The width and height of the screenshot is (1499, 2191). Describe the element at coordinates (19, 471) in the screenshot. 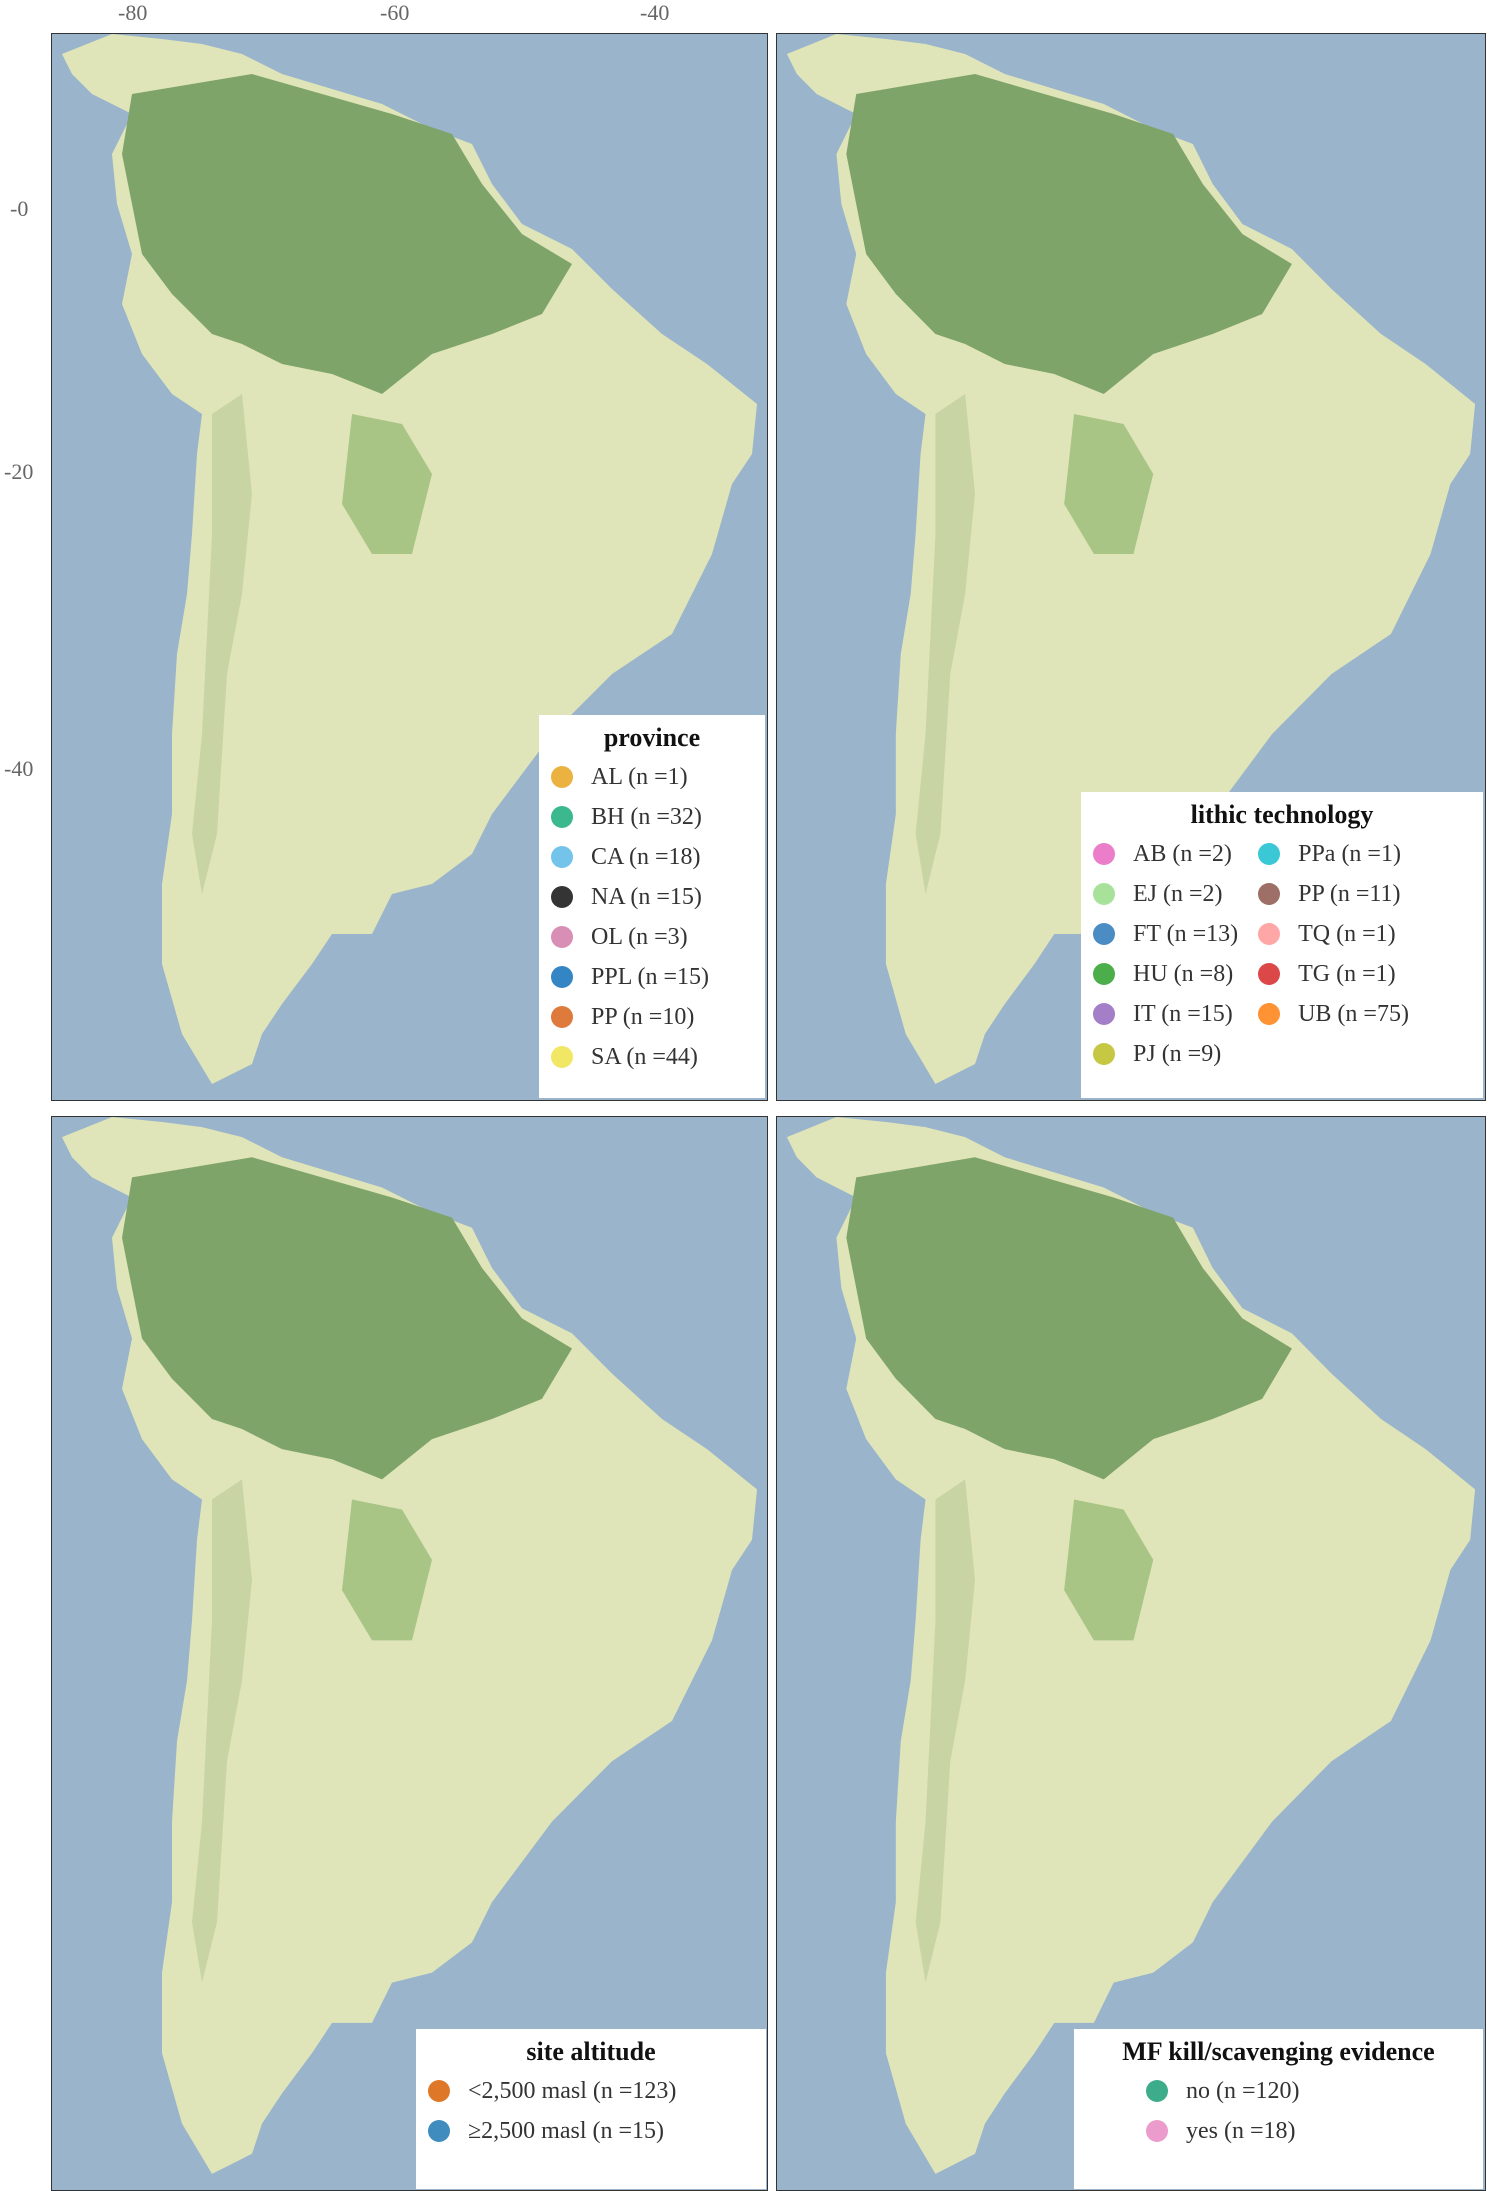

I see `y-tick-label: -20` at that location.